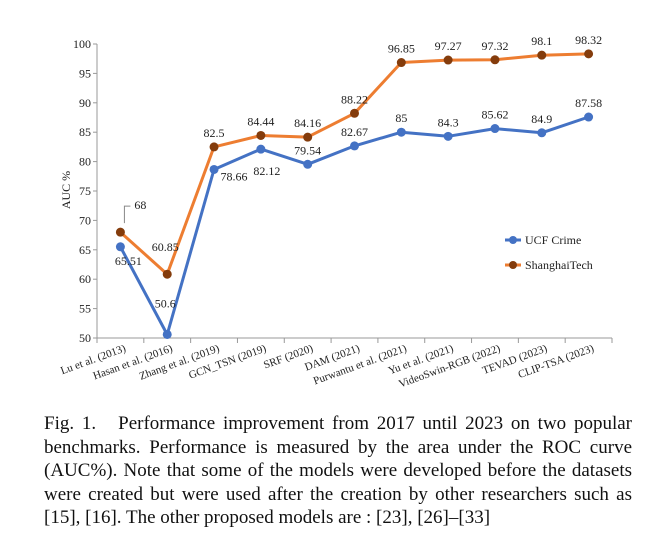 Image resolution: width=652 pixels, height=553 pixels. I want to click on caption-label: Fig. 1., so click(70, 423).